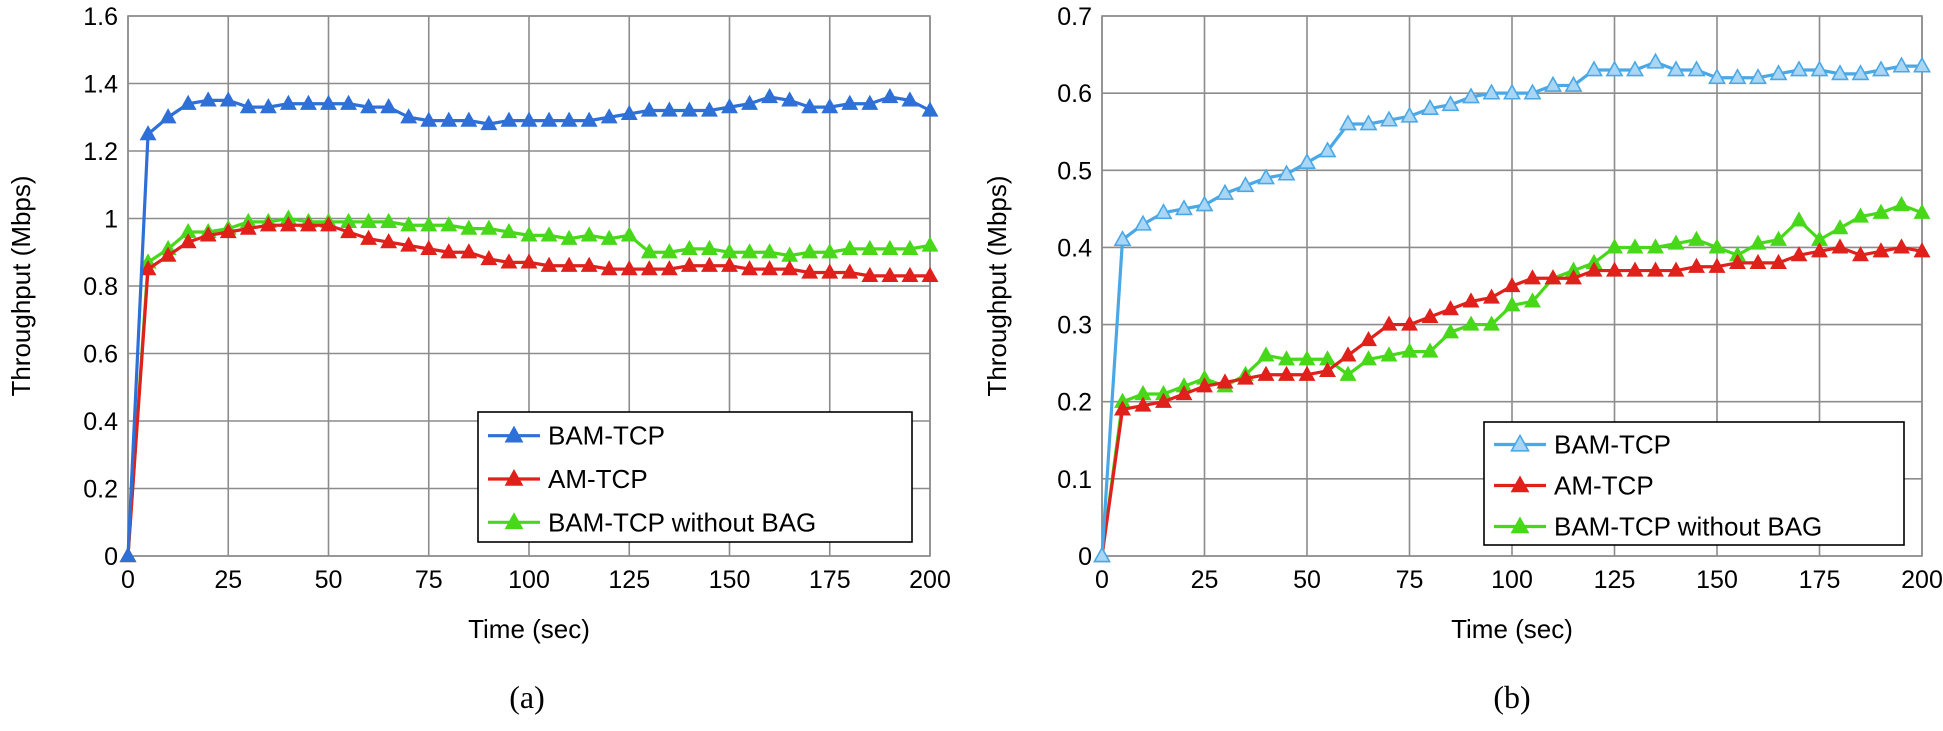 Image resolution: width=1943 pixels, height=731 pixels. Describe the element at coordinates (629, 580) in the screenshot. I see `chart-a-x-tick-label: 125` at that location.